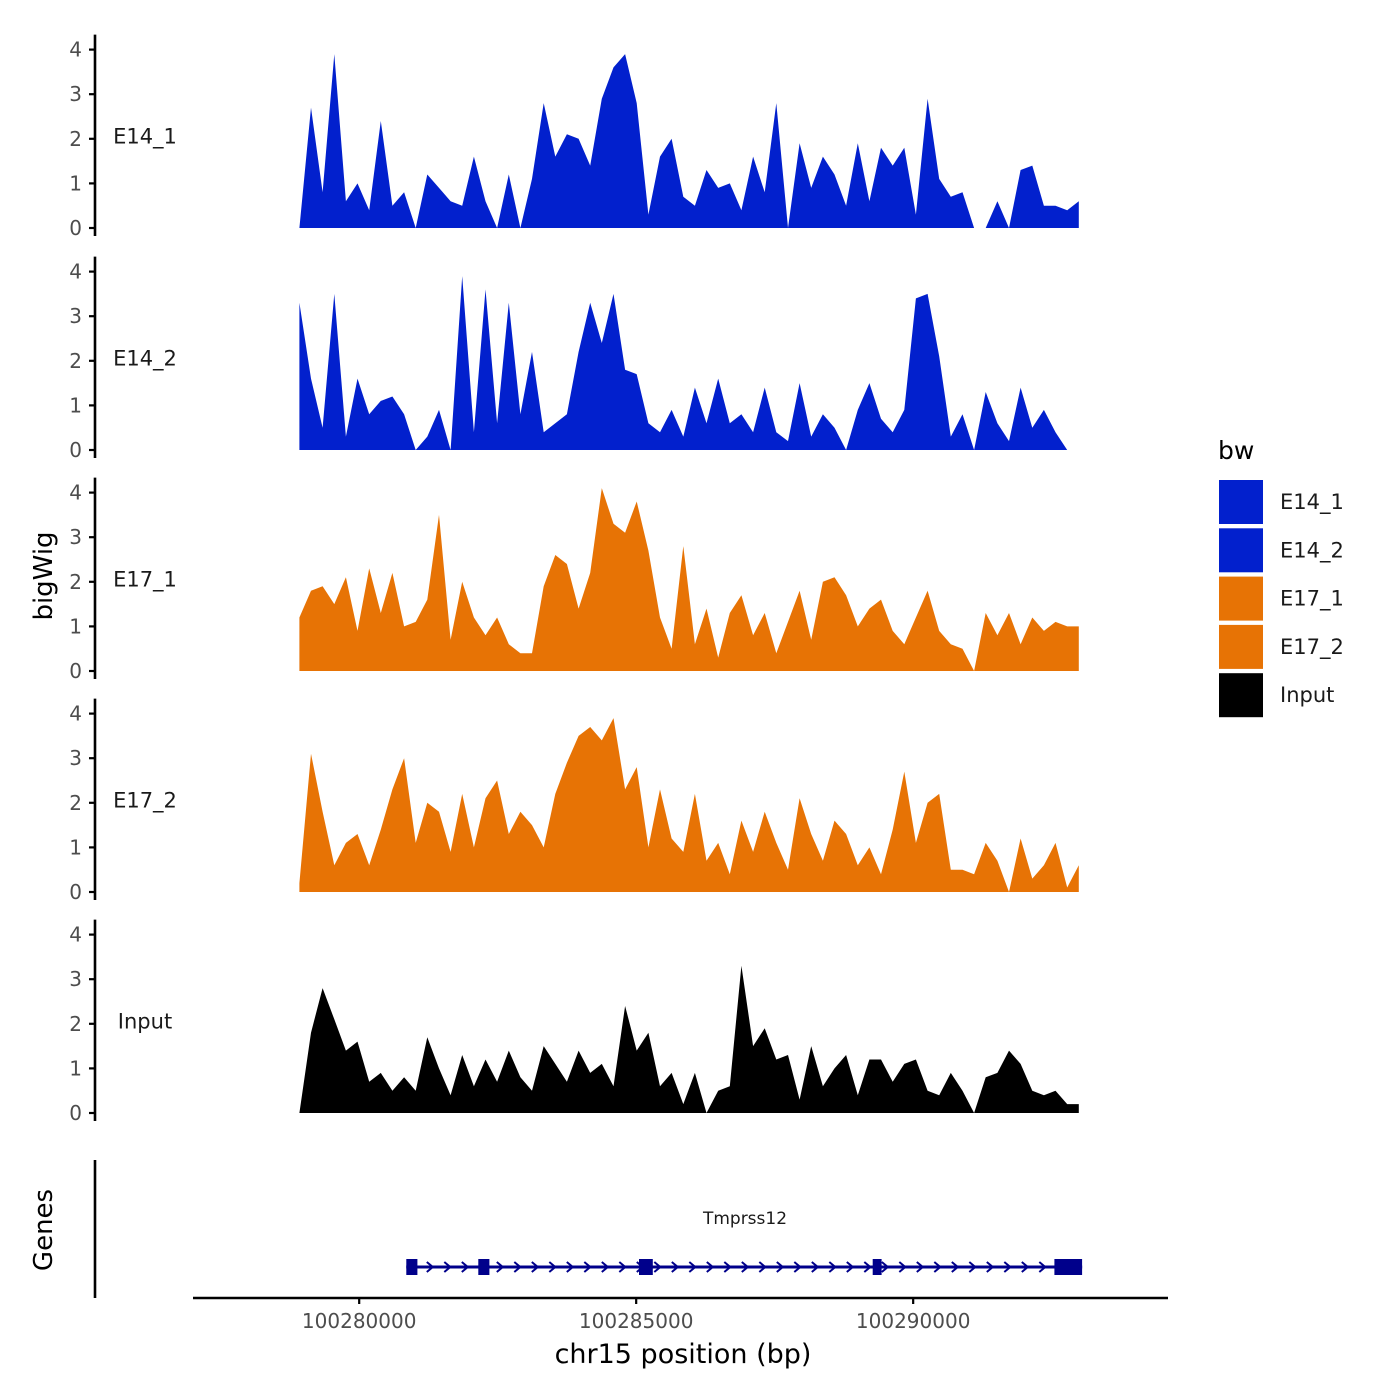  What do you see at coordinates (913, 1321) in the screenshot?
I see `x-tick-label: 100290000` at bounding box center [913, 1321].